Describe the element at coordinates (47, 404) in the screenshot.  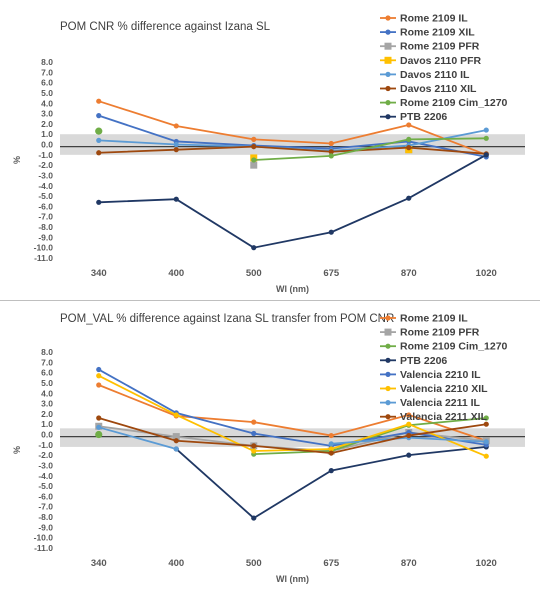
I see `y-tick-label: 3.0` at that location.